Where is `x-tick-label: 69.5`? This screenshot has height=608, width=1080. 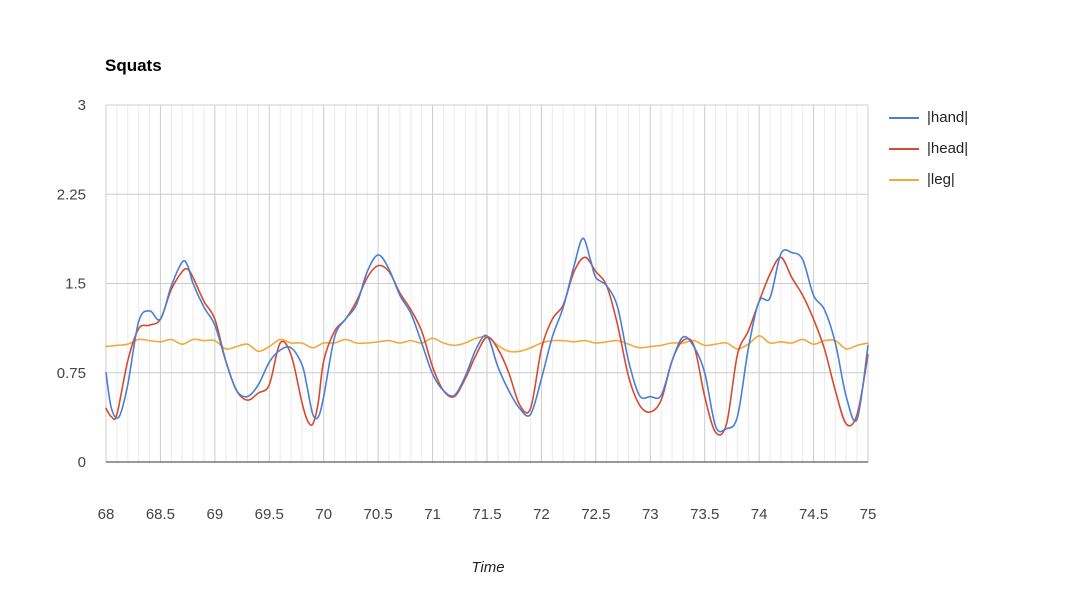
x-tick-label: 69.5 is located at coordinates (269, 514).